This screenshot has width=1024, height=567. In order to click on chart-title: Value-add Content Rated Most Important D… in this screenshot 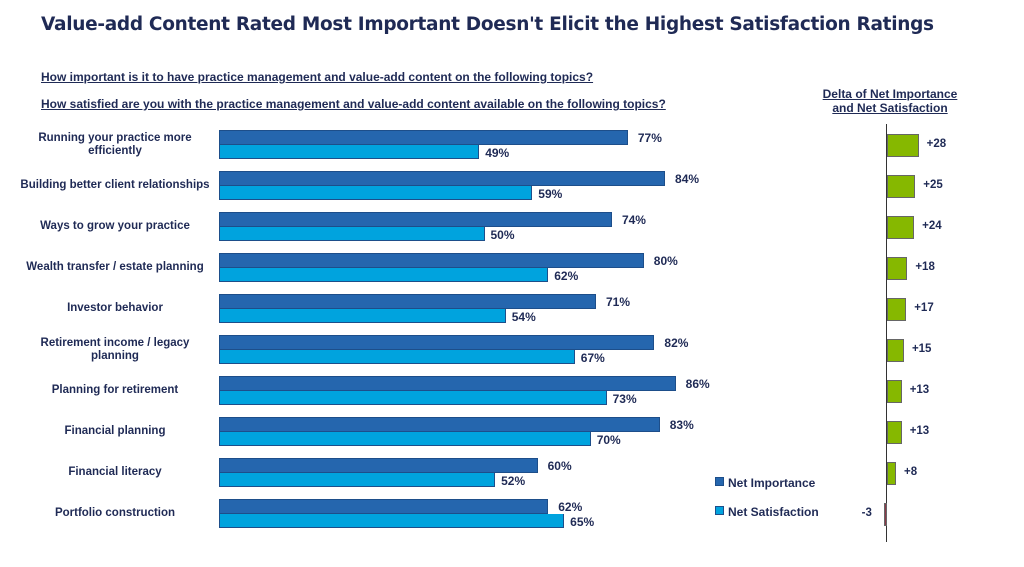, I will do `click(487, 24)`.